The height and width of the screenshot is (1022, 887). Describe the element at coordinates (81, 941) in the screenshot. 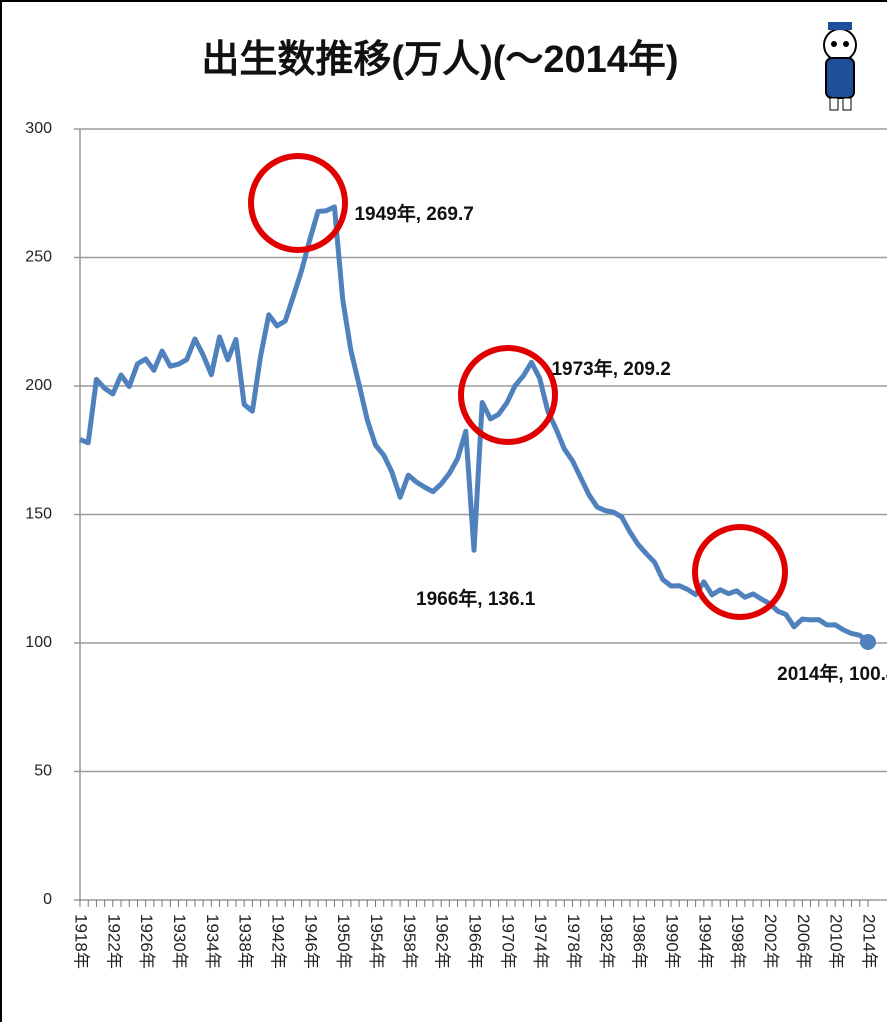

I see `x-tick-label: 1918年` at that location.